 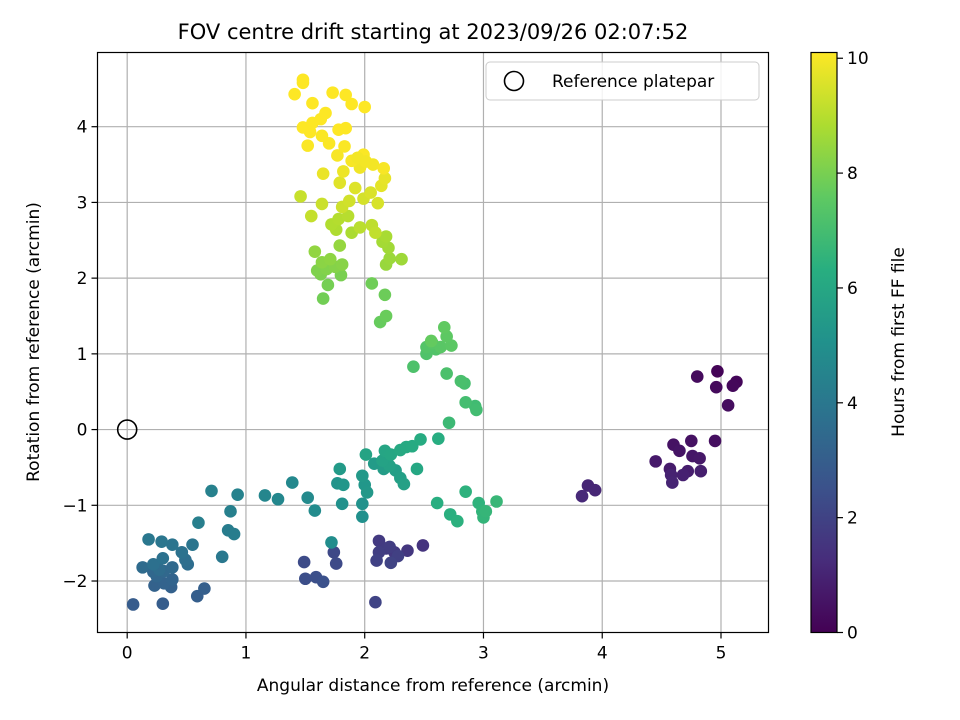 I want to click on colorbar-tick-label: 4, so click(x=852, y=404).